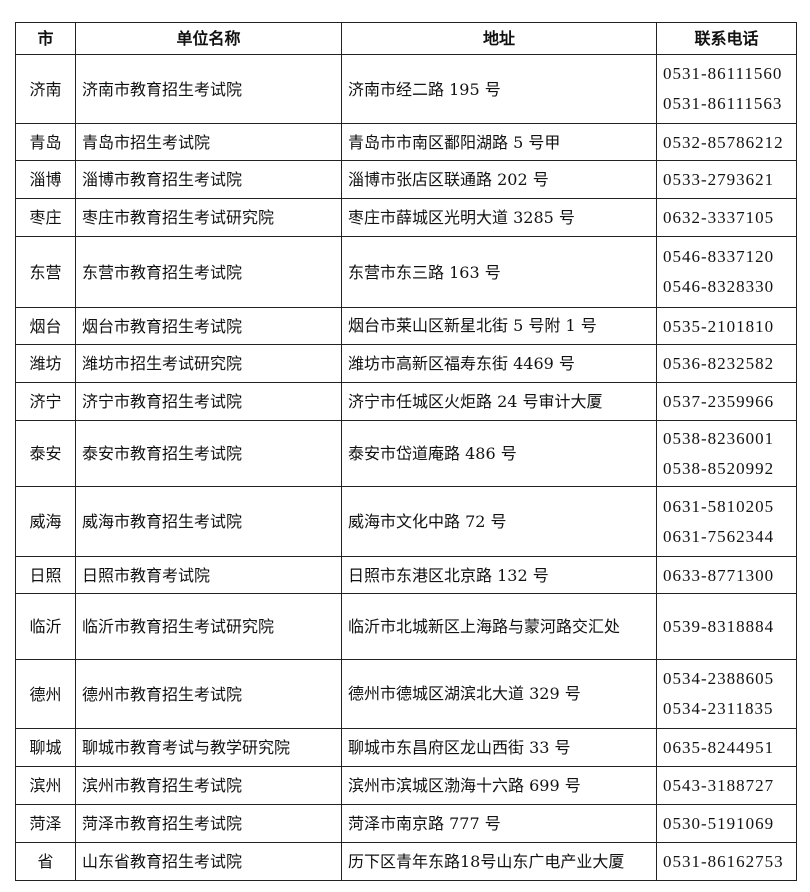 Image resolution: width=810 pixels, height=892 pixels. I want to click on unit-cell: 枣庄市教育招生考试研究院, so click(208, 217).